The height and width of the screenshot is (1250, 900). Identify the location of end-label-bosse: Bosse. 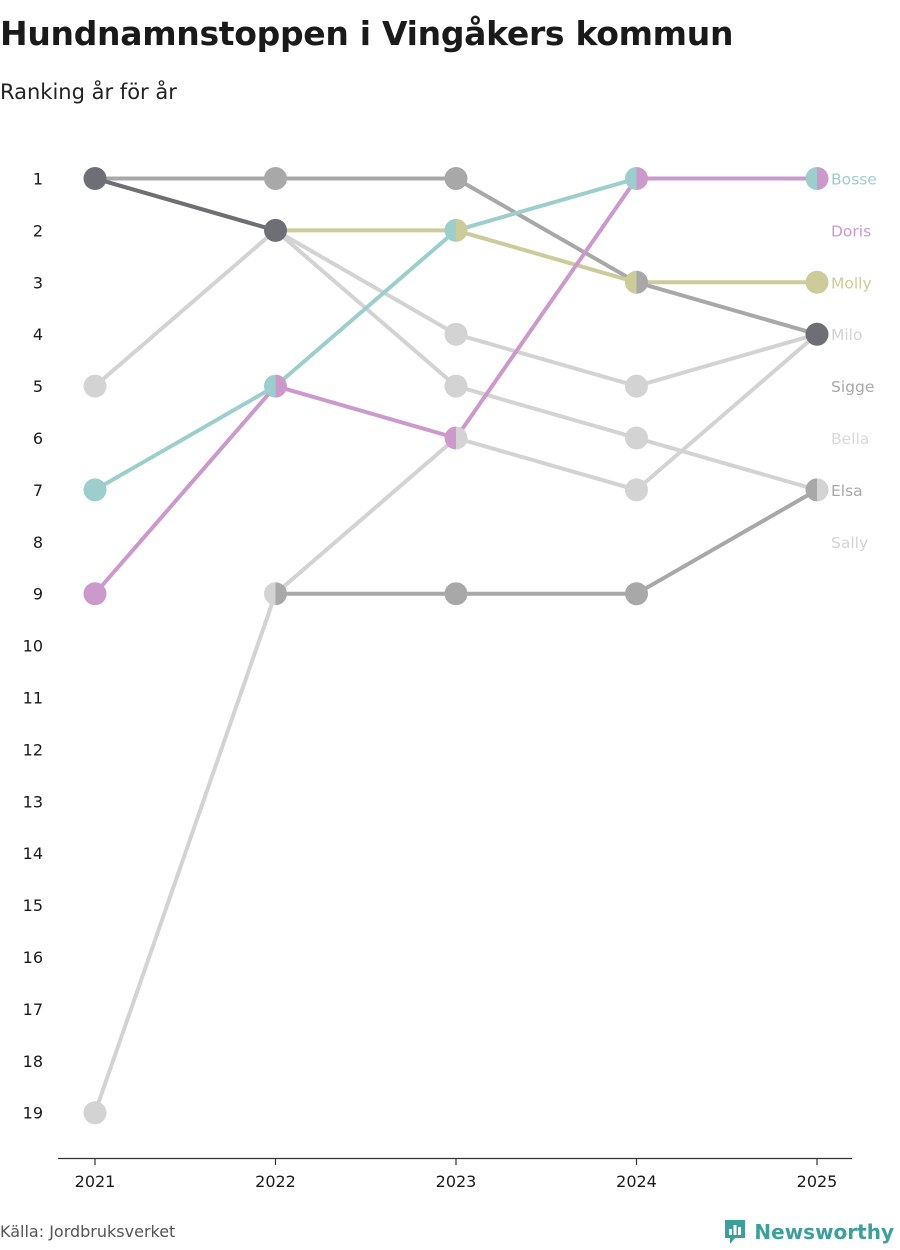
(854, 180).